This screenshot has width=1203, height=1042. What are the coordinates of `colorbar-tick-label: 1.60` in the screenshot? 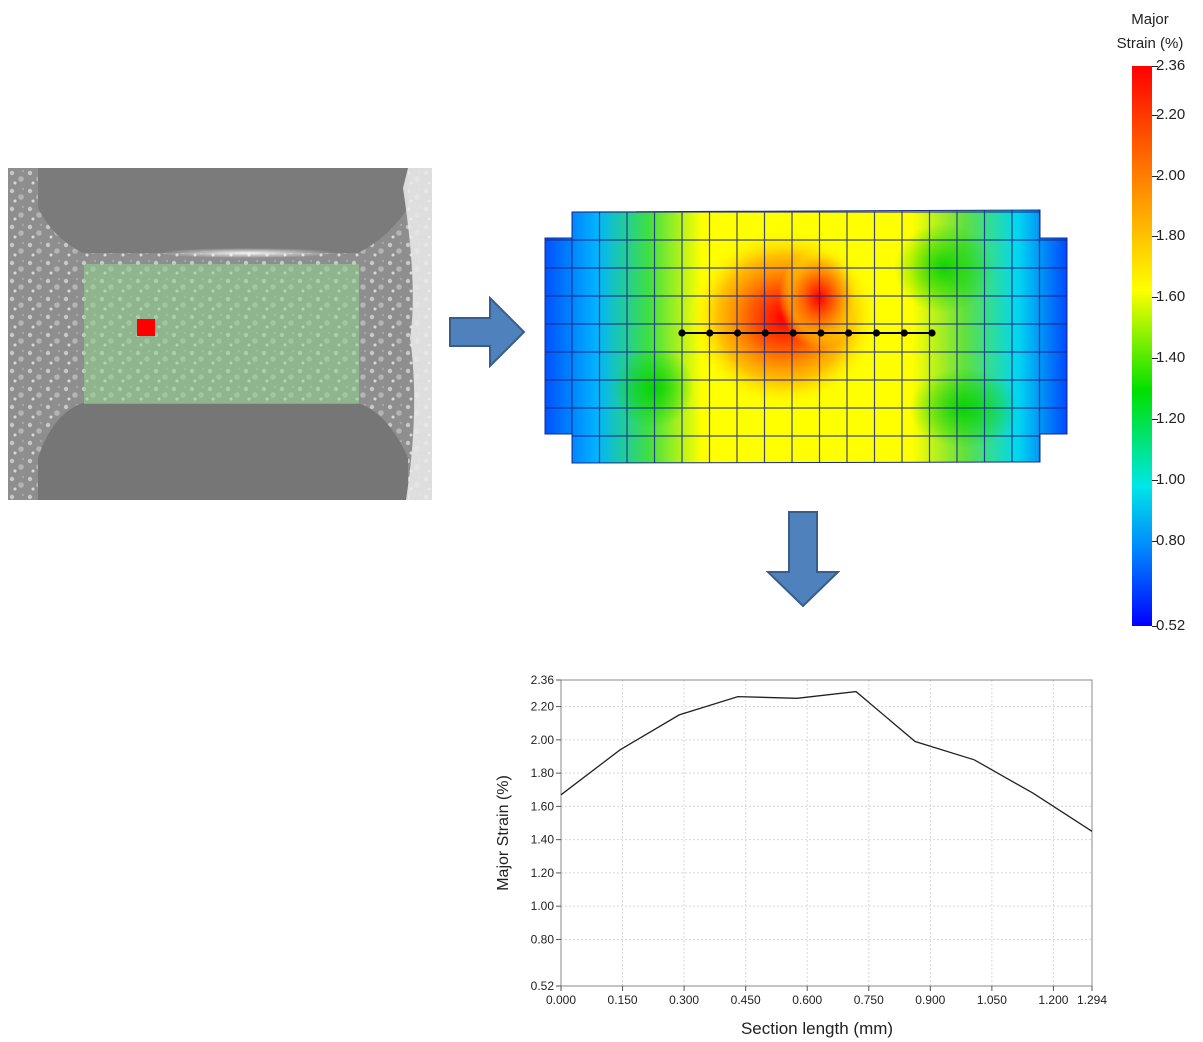 It's located at (1171, 297).